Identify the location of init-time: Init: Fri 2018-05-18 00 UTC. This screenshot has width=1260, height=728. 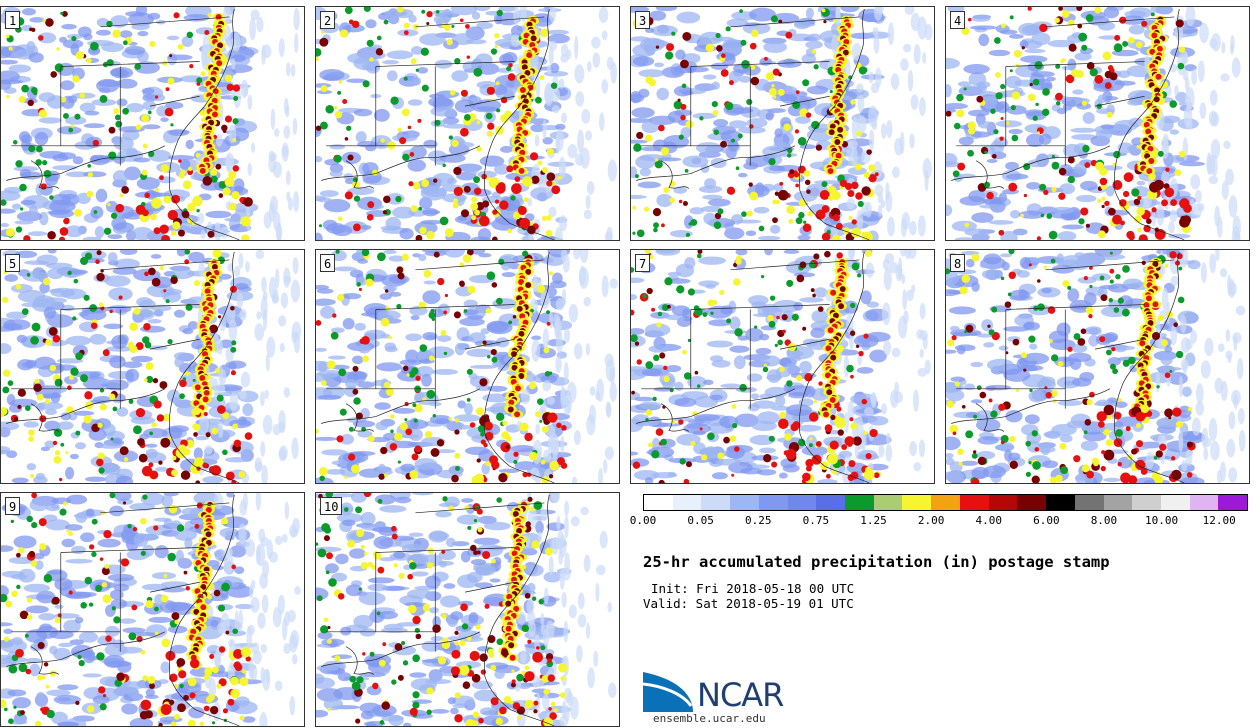
(753, 588).